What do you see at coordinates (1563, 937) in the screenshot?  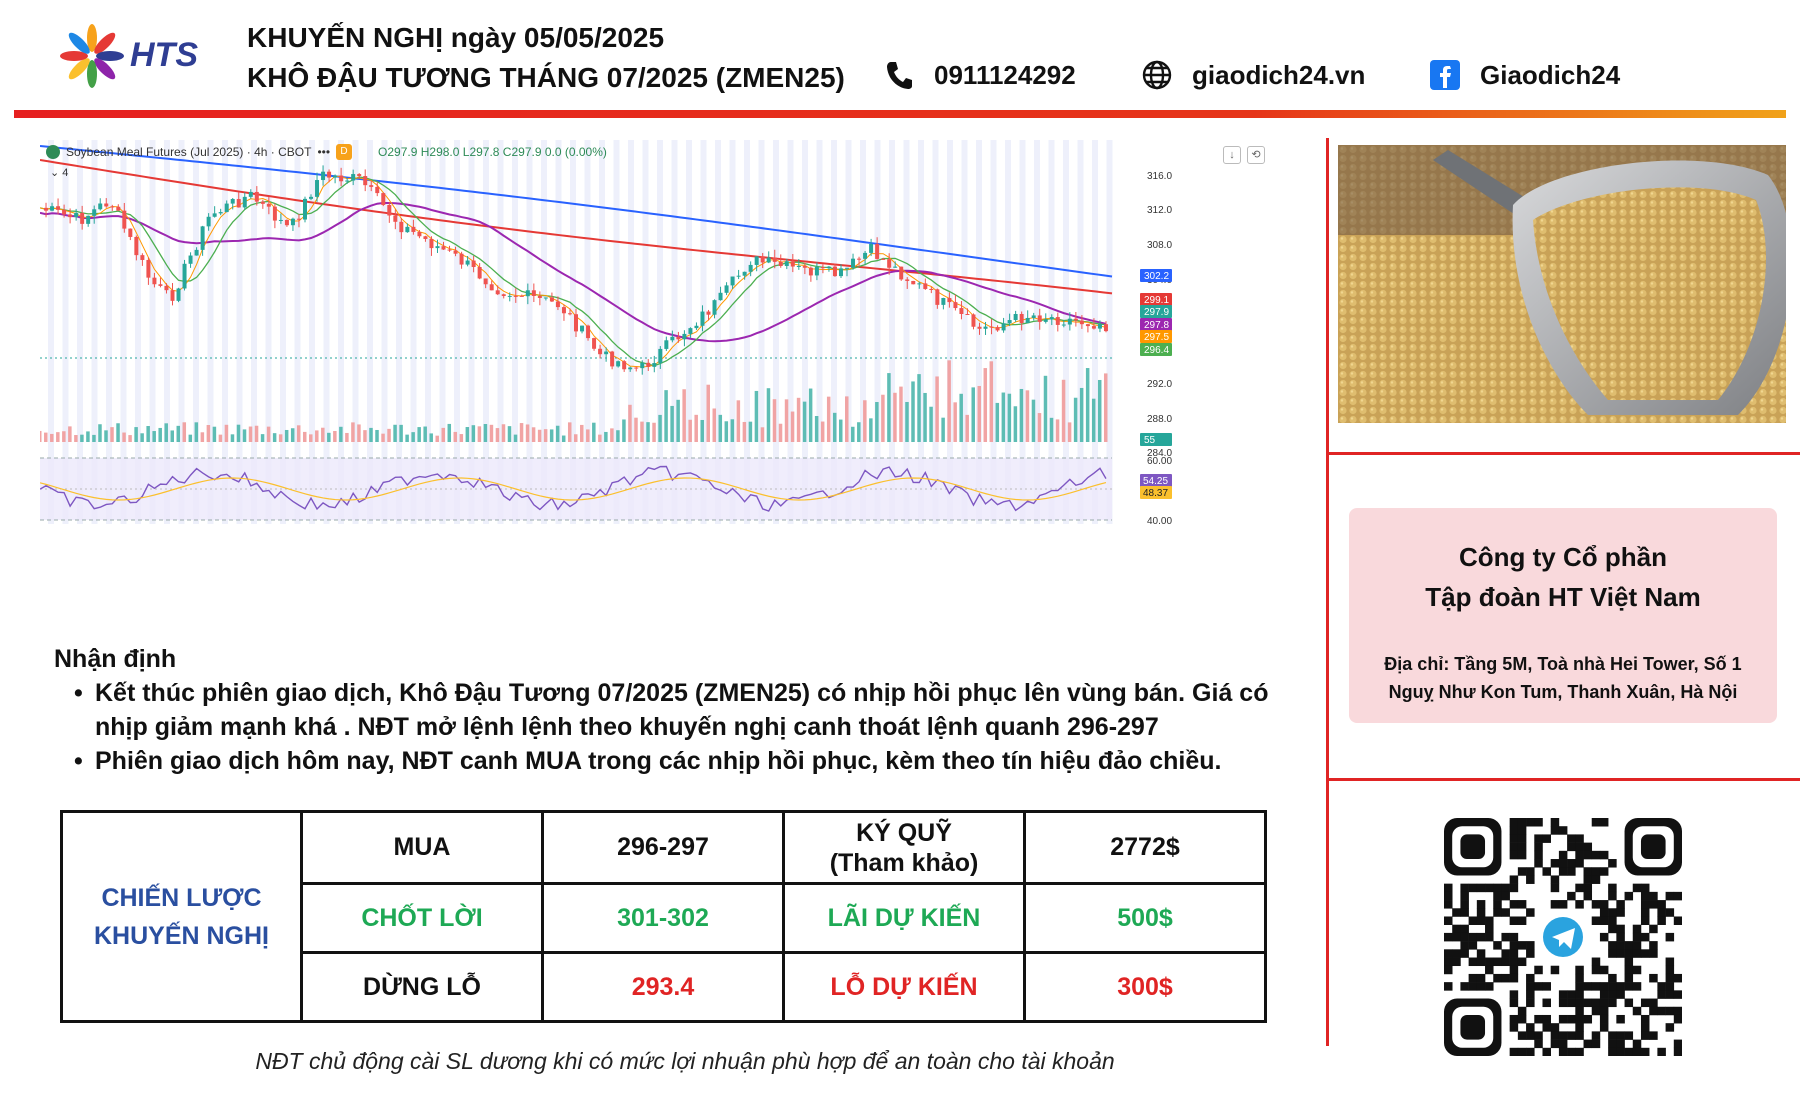 I see `qr-code` at bounding box center [1563, 937].